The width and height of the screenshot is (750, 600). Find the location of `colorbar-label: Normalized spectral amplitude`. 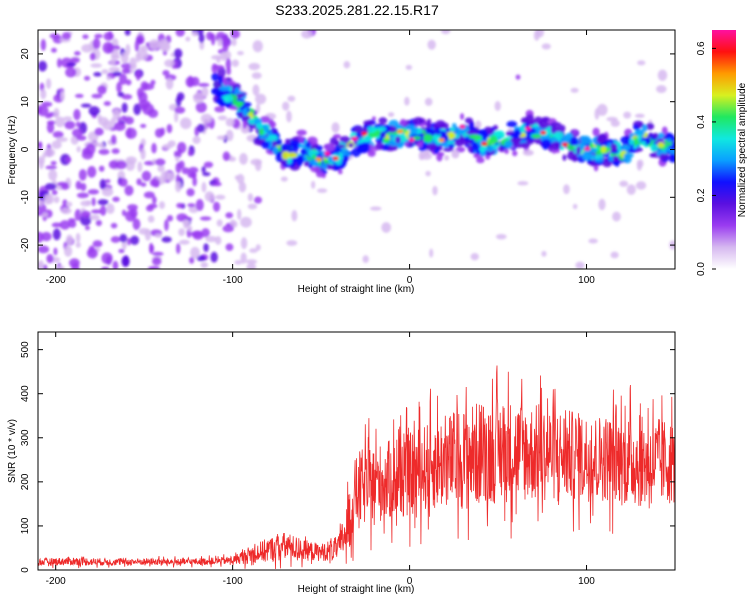

colorbar-label: Normalized spectral amplitude is located at coordinates (742, 149).